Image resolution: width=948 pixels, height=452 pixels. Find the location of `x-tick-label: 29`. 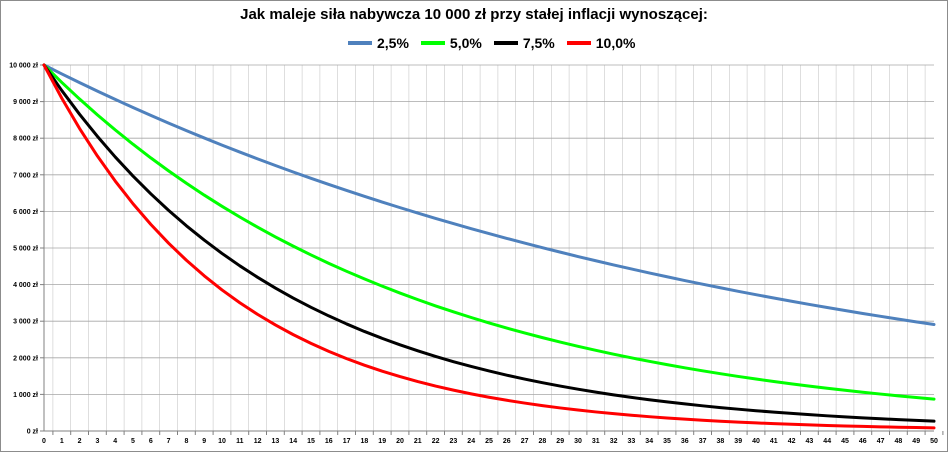

x-tick-label: 29 is located at coordinates (560, 441).